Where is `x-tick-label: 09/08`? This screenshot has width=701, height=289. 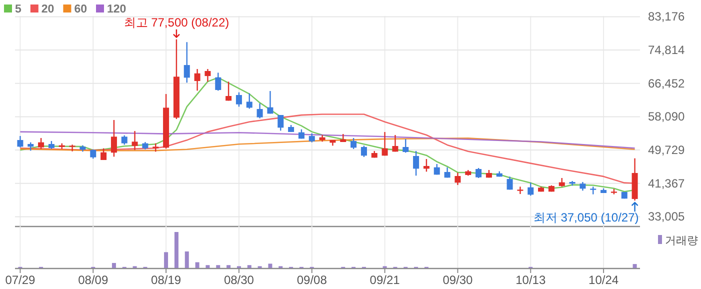 x-tick-label: 09/08 is located at coordinates (312, 280).